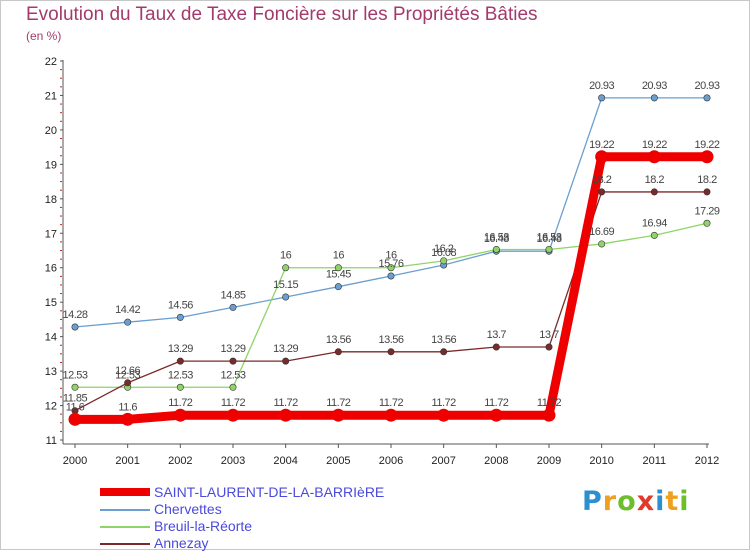  I want to click on legend-swatch-chervettes, so click(125, 510).